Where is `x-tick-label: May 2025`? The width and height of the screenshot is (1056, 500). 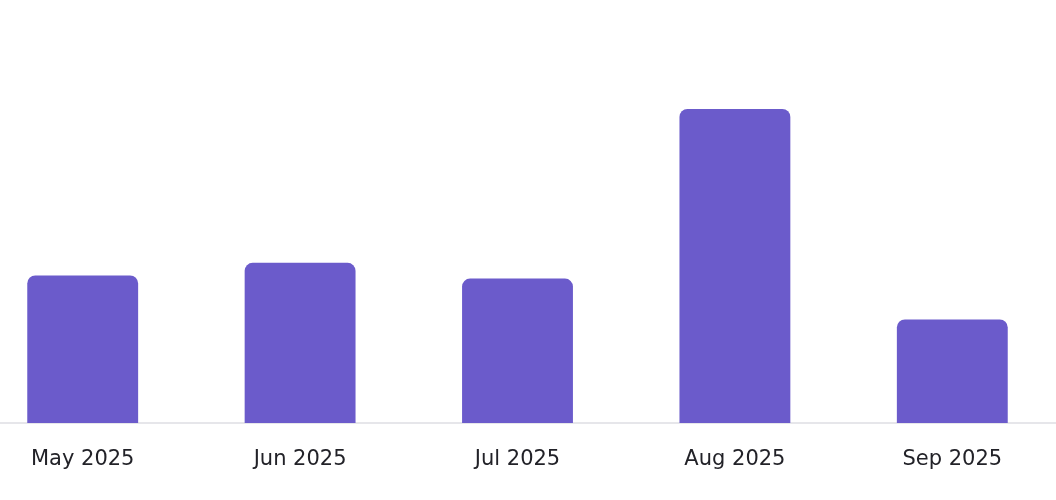 x-tick-label: May 2025 is located at coordinates (82, 457).